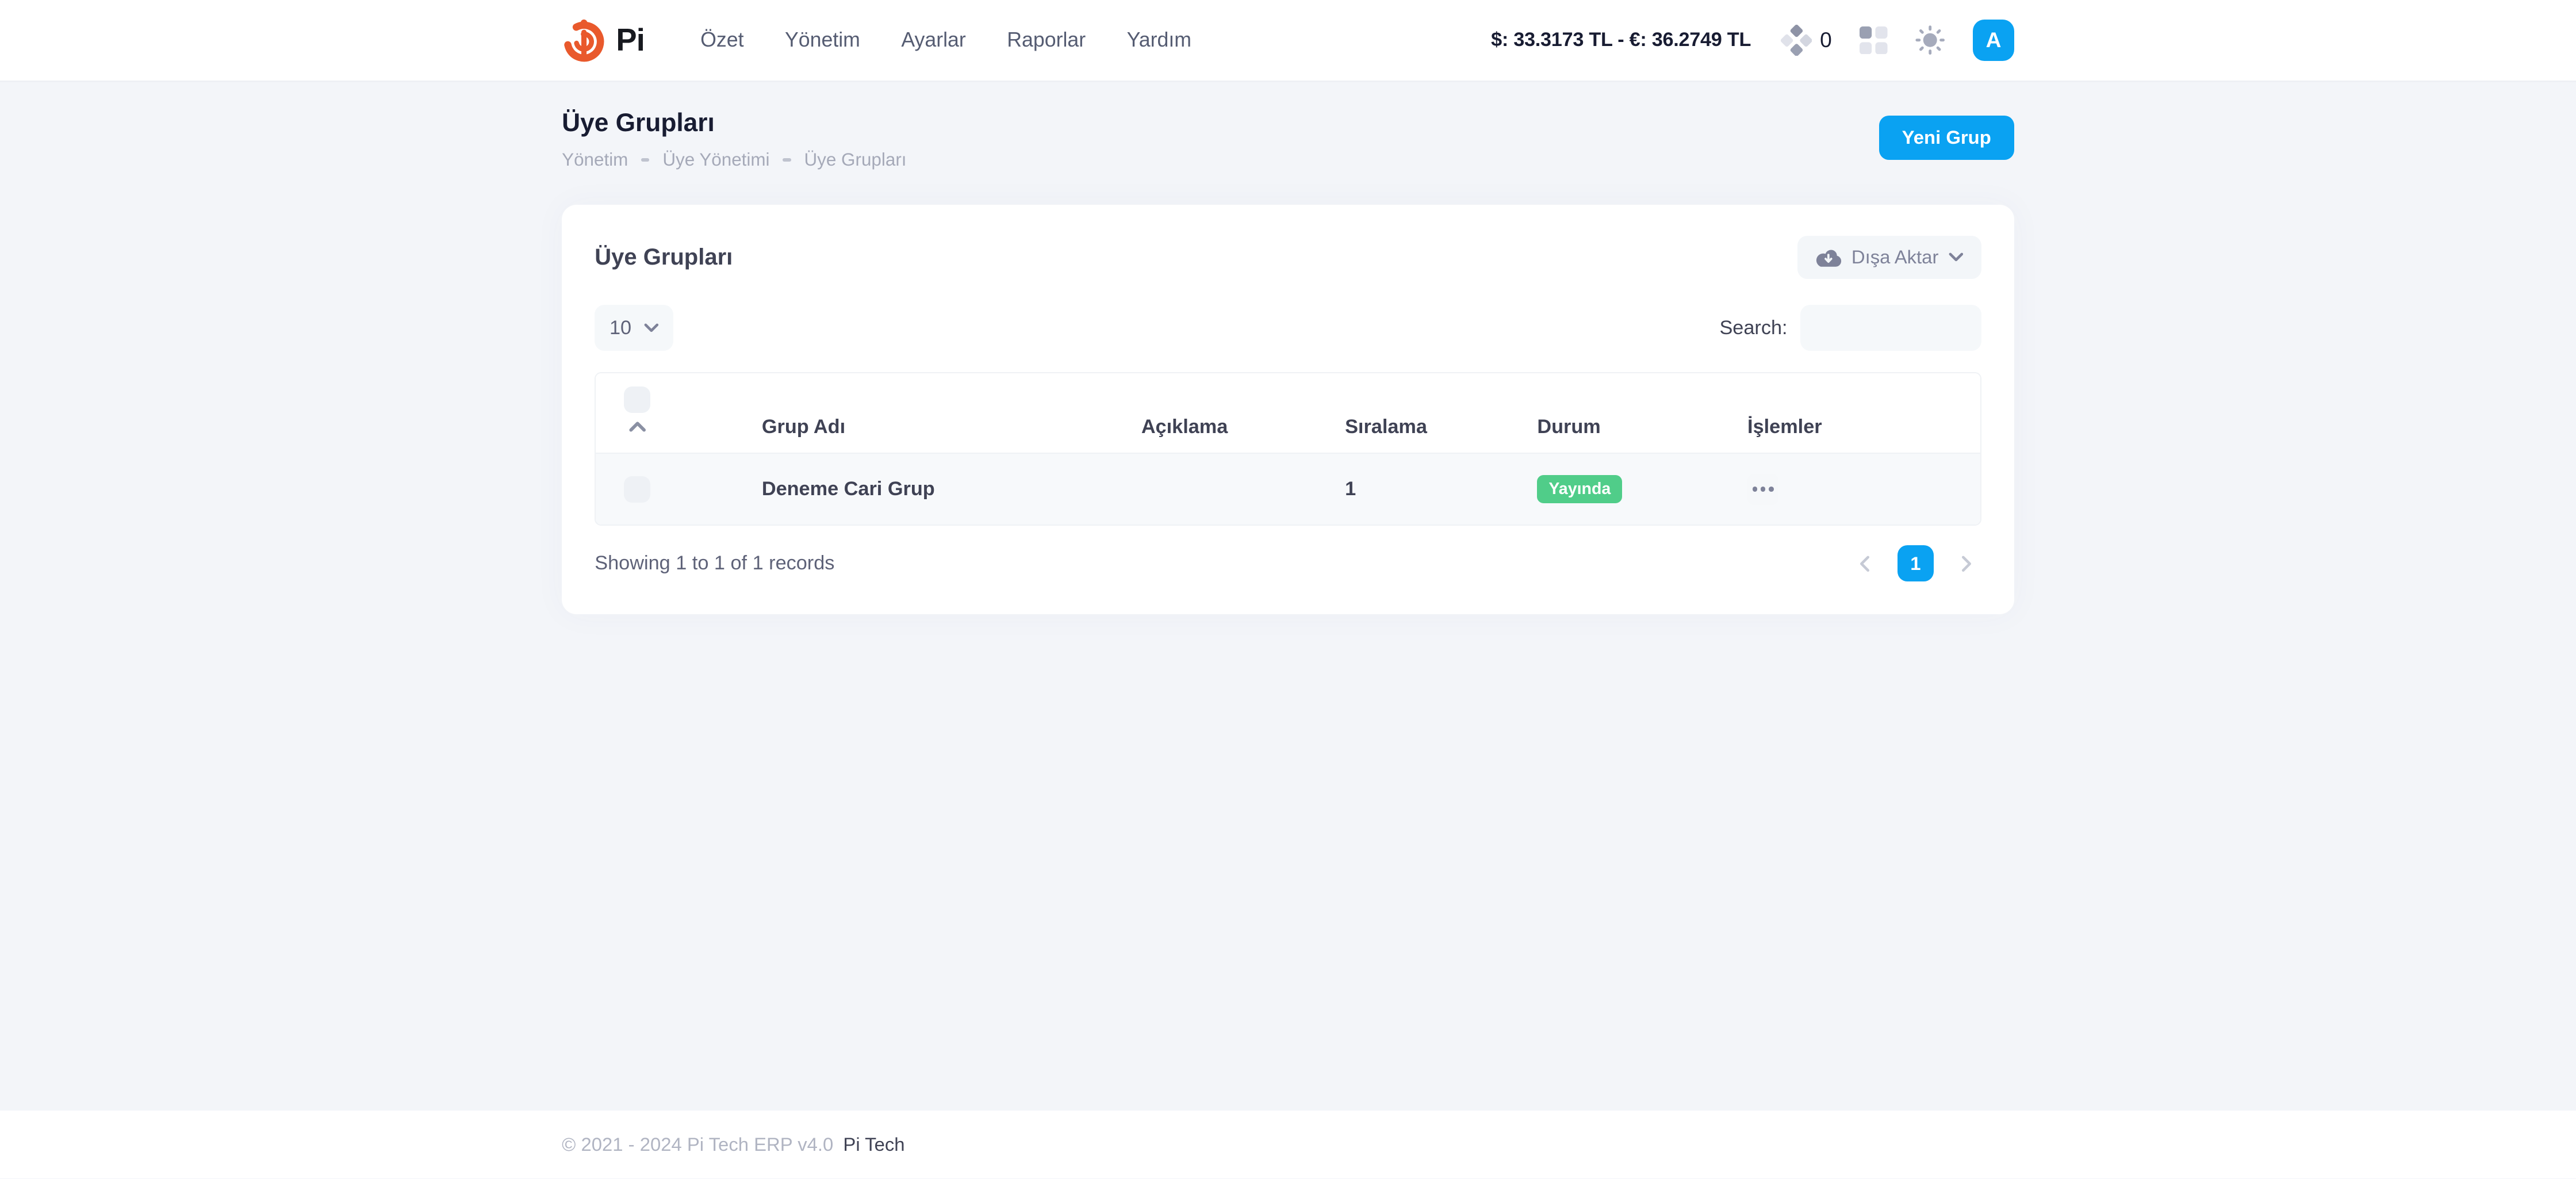 This screenshot has height=1179, width=2576. Describe the element at coordinates (1890, 328) in the screenshot. I see `search-input` at that location.